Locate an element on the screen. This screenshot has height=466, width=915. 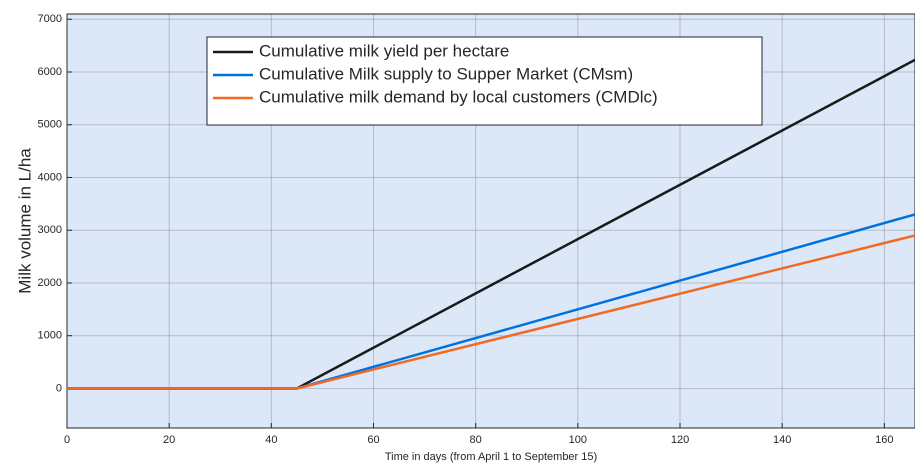
x-tick-label: 0 is located at coordinates (67, 440).